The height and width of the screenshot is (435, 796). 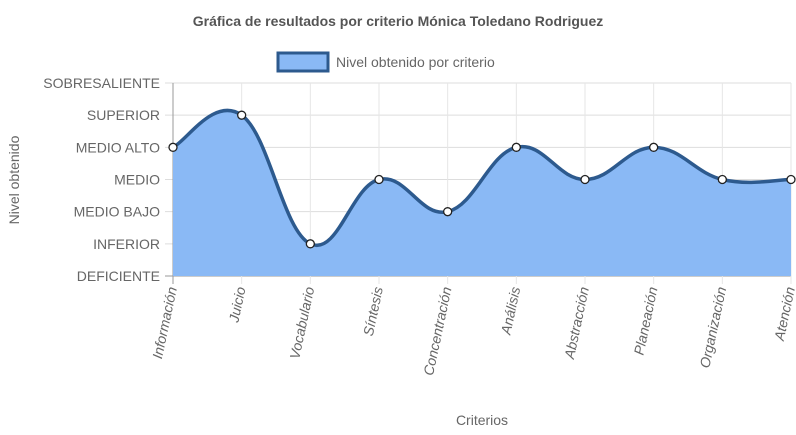 What do you see at coordinates (482, 420) in the screenshot?
I see `x-axis-title: Criterios` at bounding box center [482, 420].